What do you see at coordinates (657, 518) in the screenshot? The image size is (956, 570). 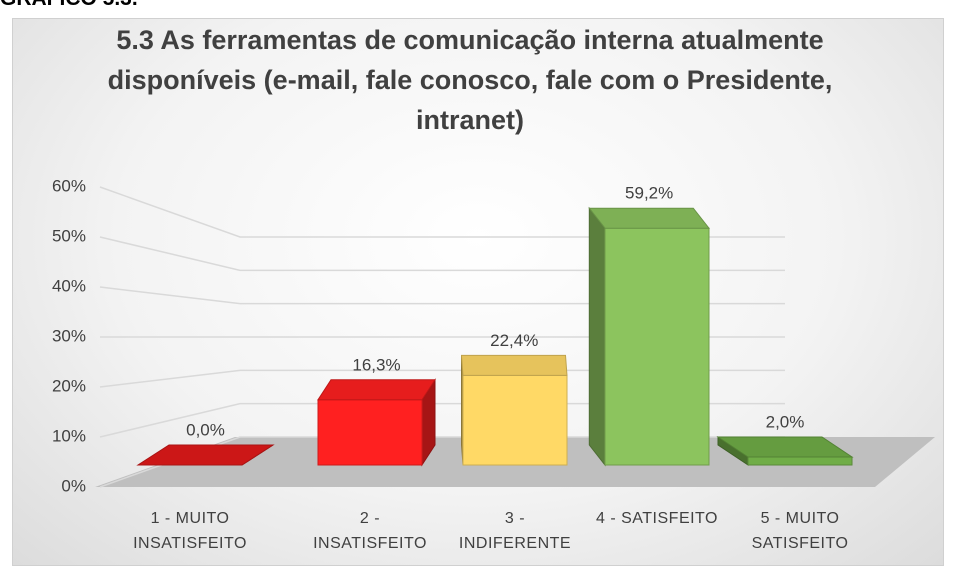 I see `x-tick-label: 4 - SATISFEITO` at bounding box center [657, 518].